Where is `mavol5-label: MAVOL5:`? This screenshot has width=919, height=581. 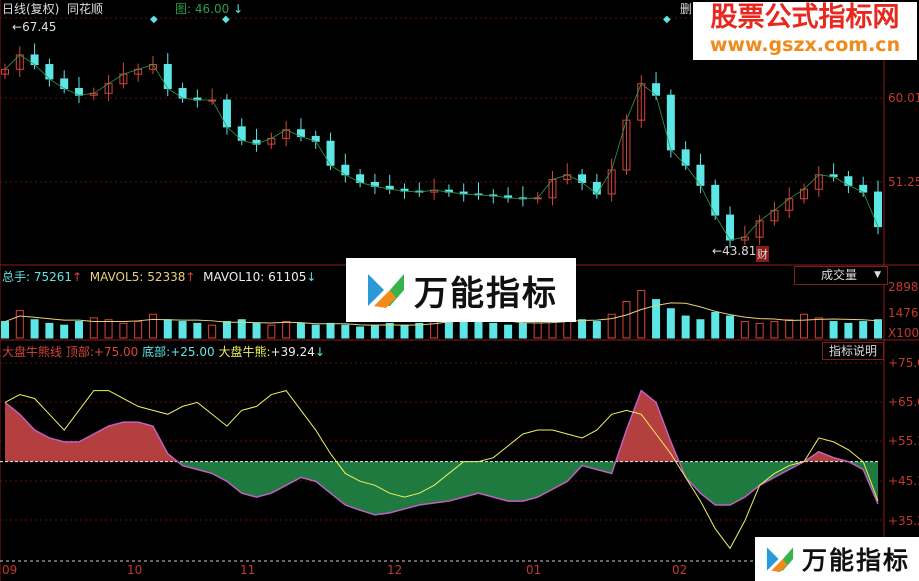
mavol5-label: MAVOL5: is located at coordinates (116, 277).